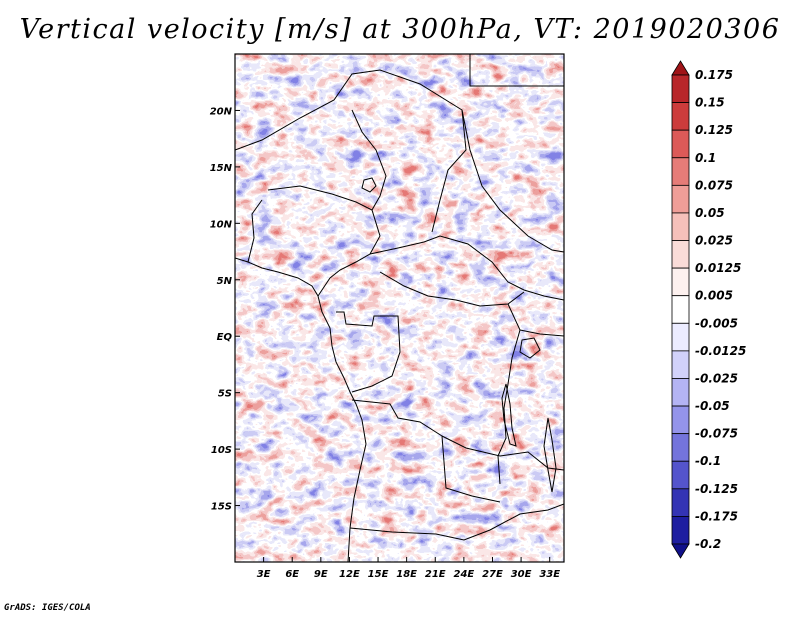  What do you see at coordinates (708, 544) in the screenshot?
I see `colorbar-label: -0.2` at bounding box center [708, 544].